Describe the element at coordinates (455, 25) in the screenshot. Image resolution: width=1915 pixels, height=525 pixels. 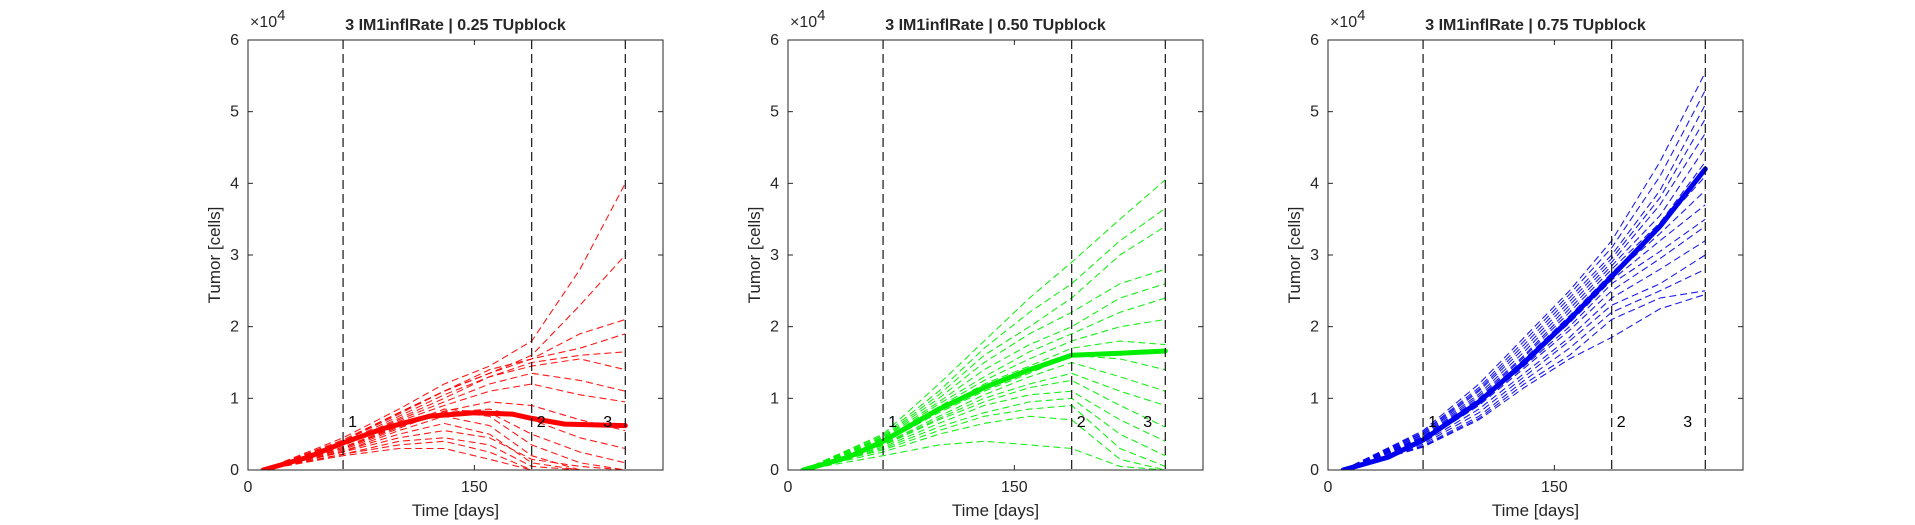
I see `chart-title: 3 IM1inflRate | 0.25 TUpblock` at that location.